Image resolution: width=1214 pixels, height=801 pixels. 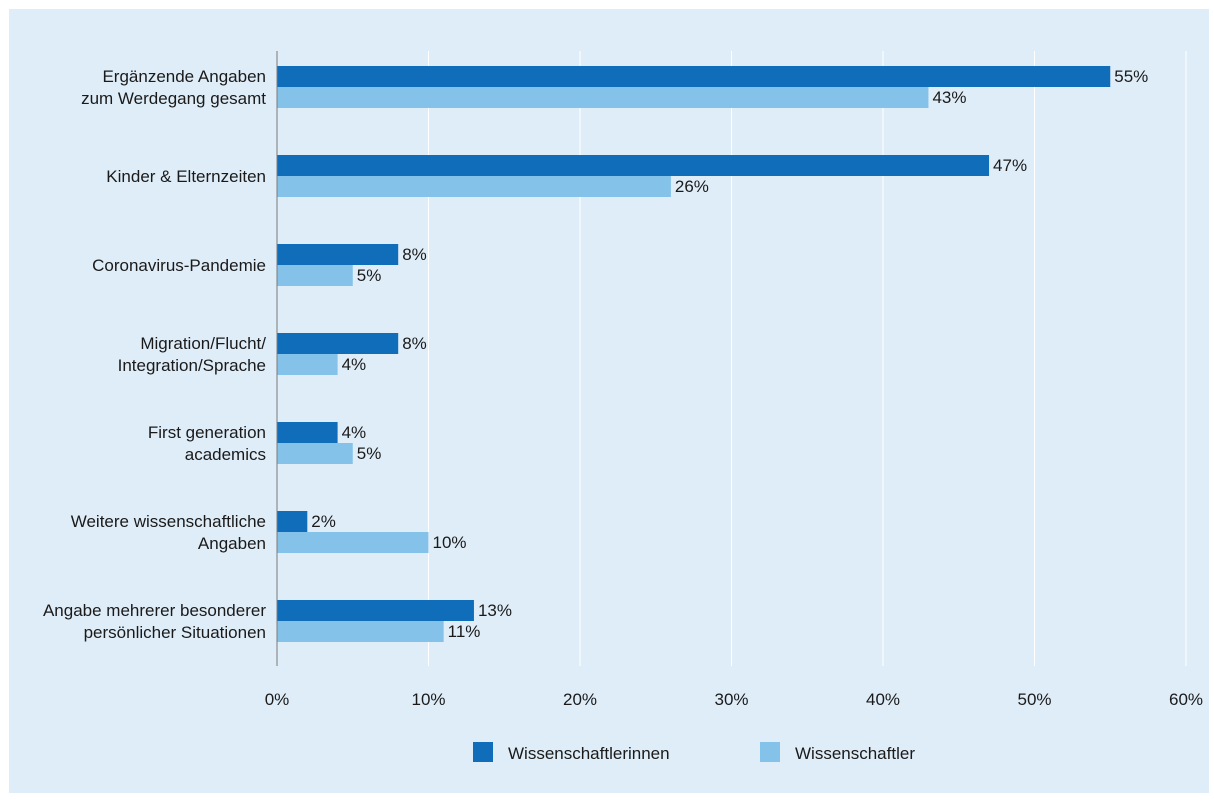 I want to click on x-tick-label-2: 20%, so click(x=580, y=699).